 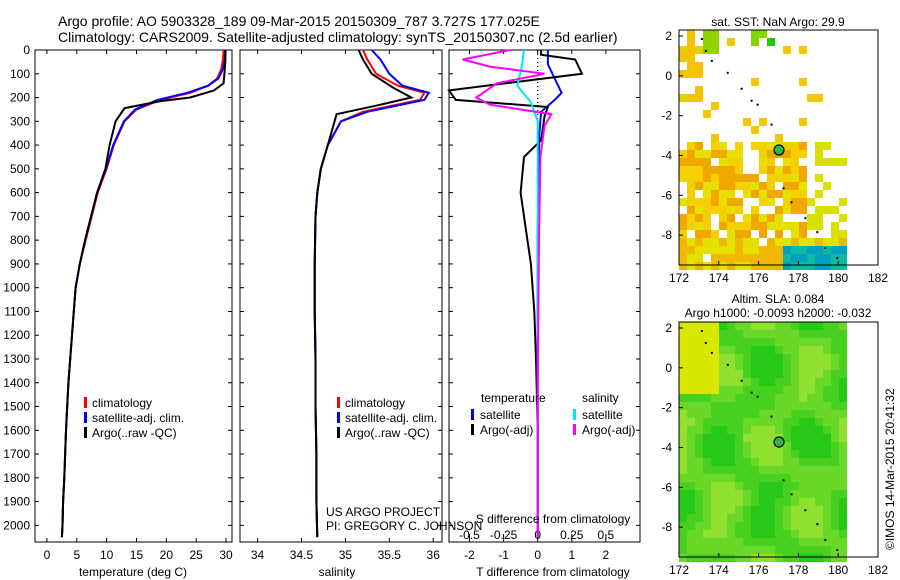 What do you see at coordinates (20, 264) in the screenshot?
I see `depth-tick-label: 900` at bounding box center [20, 264].